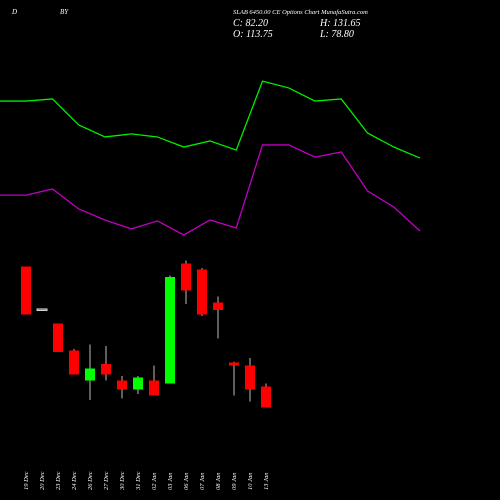 The image size is (500, 500). What do you see at coordinates (266, 481) in the screenshot?
I see `x-tick-label: 13 Jan` at bounding box center [266, 481].